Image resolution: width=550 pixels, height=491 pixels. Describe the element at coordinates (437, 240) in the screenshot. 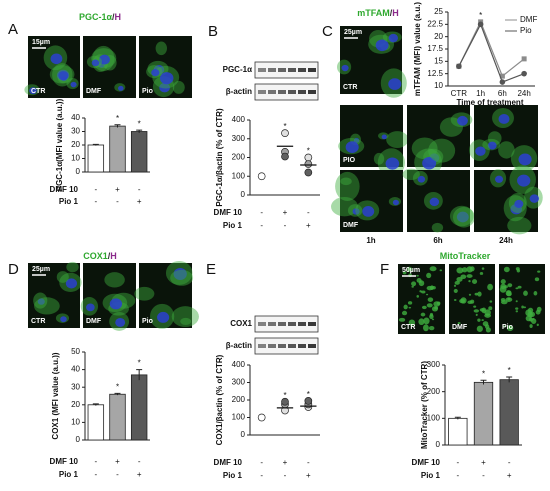

I see `column-label: 6h` at that location.